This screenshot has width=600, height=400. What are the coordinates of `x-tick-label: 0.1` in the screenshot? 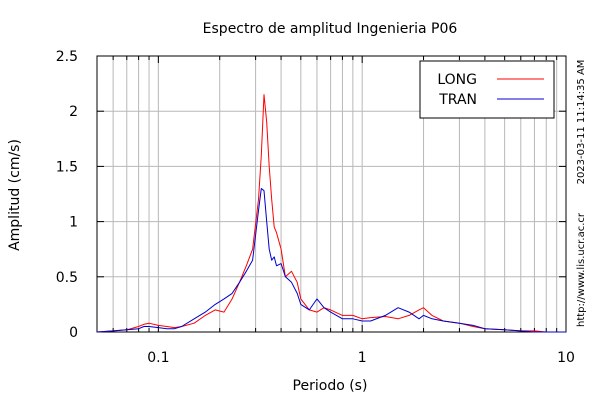 It's located at (158, 358).